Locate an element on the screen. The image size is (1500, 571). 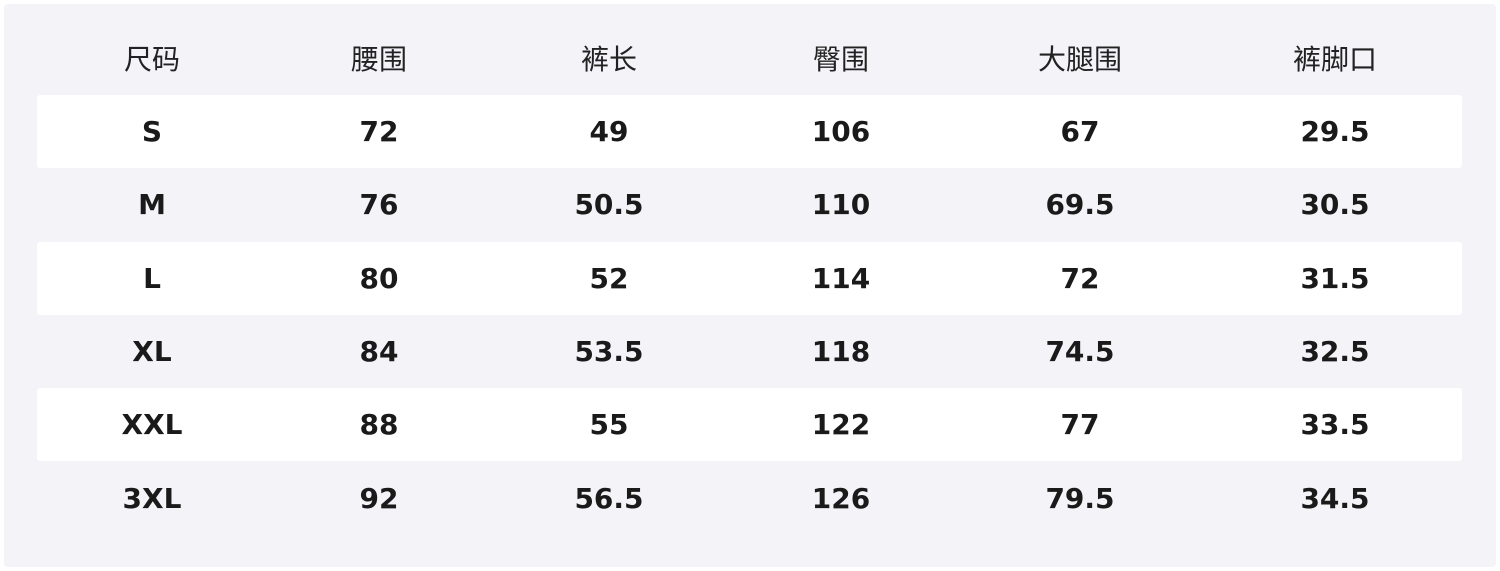
table-cell: 50.5 is located at coordinates (609, 205).